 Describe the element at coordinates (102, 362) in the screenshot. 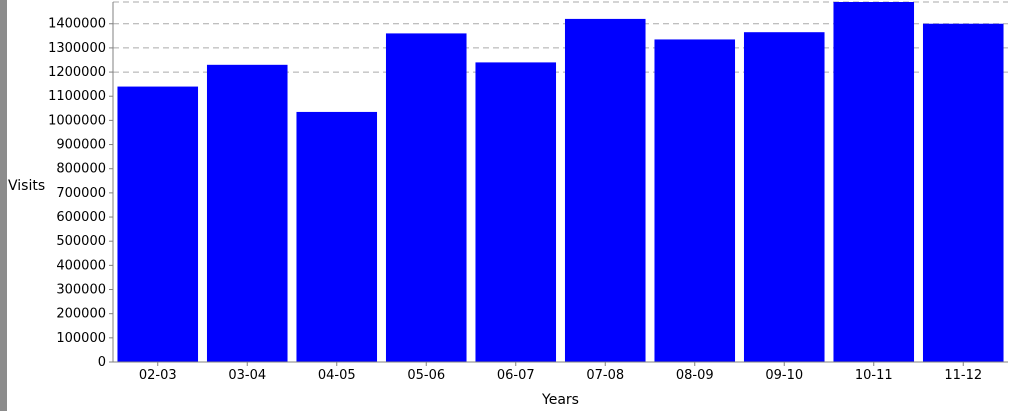

I see `y-tick-label: 0` at that location.